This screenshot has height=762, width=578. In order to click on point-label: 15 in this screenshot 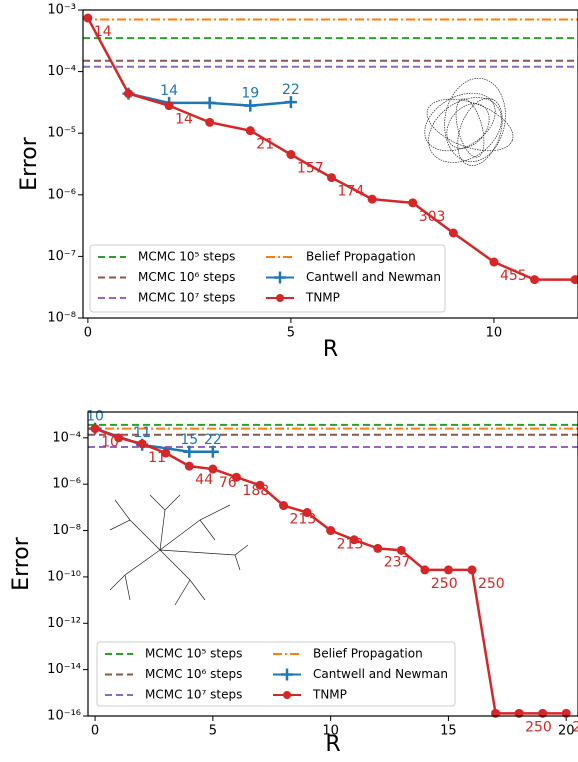, I will do `click(189, 440)`.